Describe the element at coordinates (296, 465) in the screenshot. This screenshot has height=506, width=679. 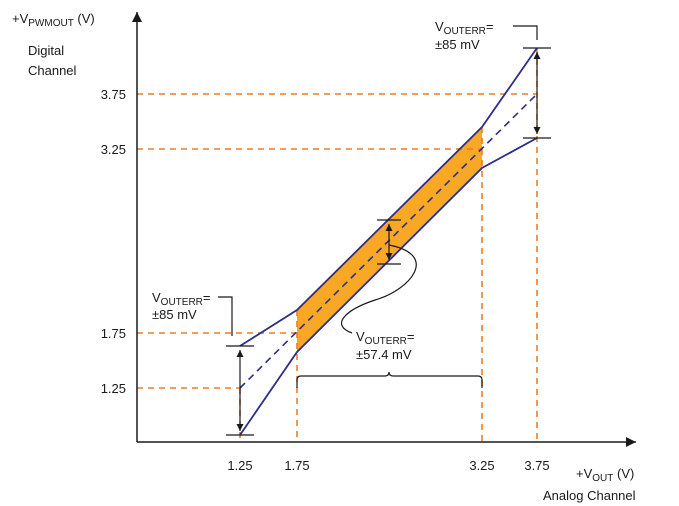
I see `x-tick-1-75: 1.75` at that location.